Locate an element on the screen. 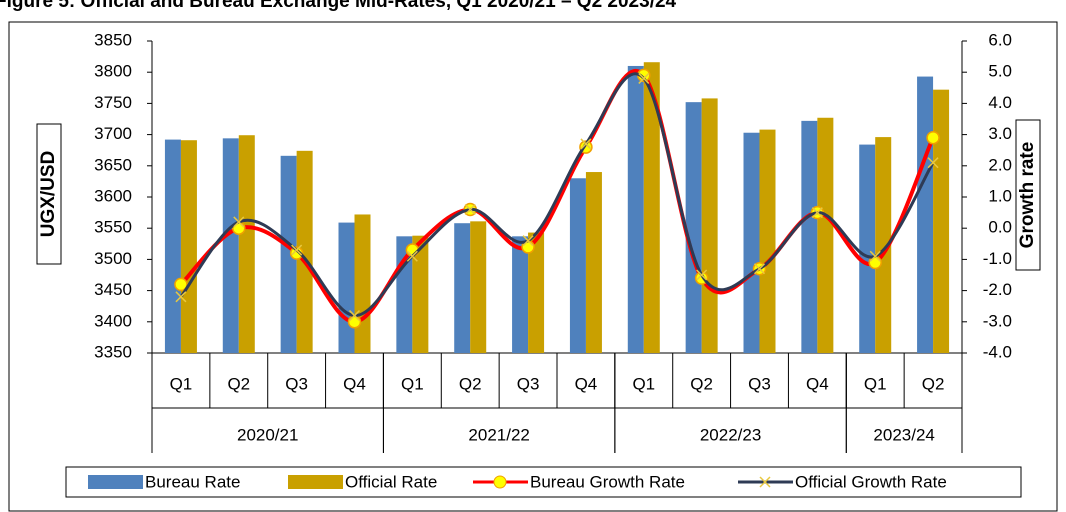 This screenshot has height=512, width=1066. x-group-label: 2022/23 is located at coordinates (730, 434).